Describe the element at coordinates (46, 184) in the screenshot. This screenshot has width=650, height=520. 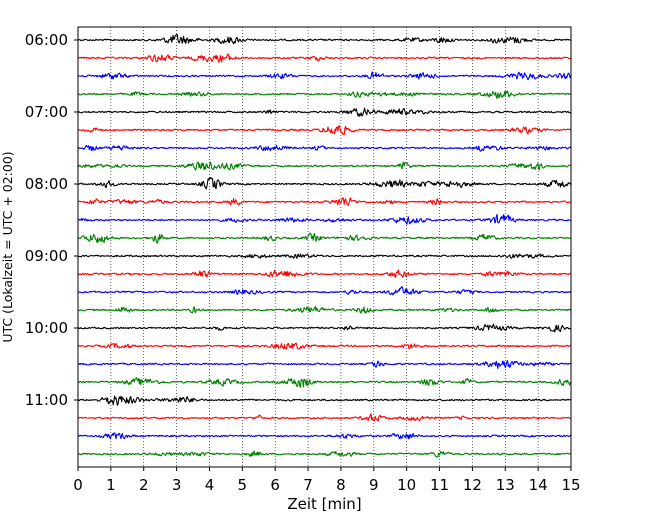
I see `y-tick-label: 08:00` at that location.